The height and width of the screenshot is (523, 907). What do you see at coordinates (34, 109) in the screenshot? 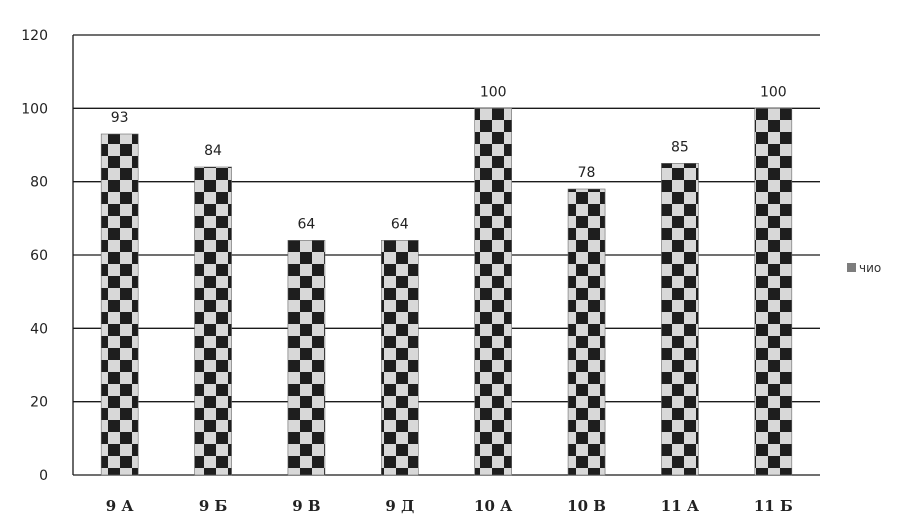
I see `y-tick-label: 100` at bounding box center [34, 109].